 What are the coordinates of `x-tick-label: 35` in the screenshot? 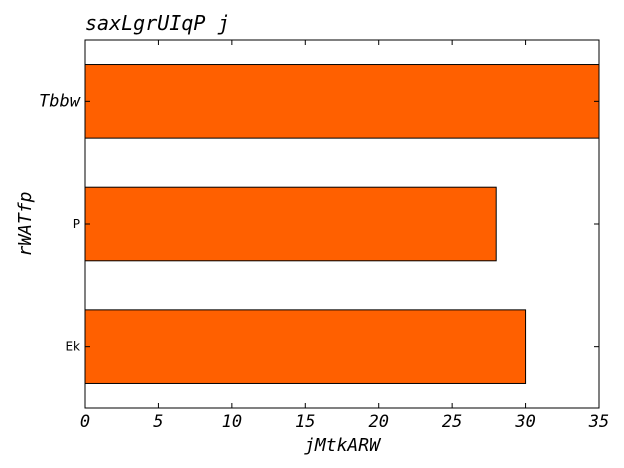 It's located at (598, 422).